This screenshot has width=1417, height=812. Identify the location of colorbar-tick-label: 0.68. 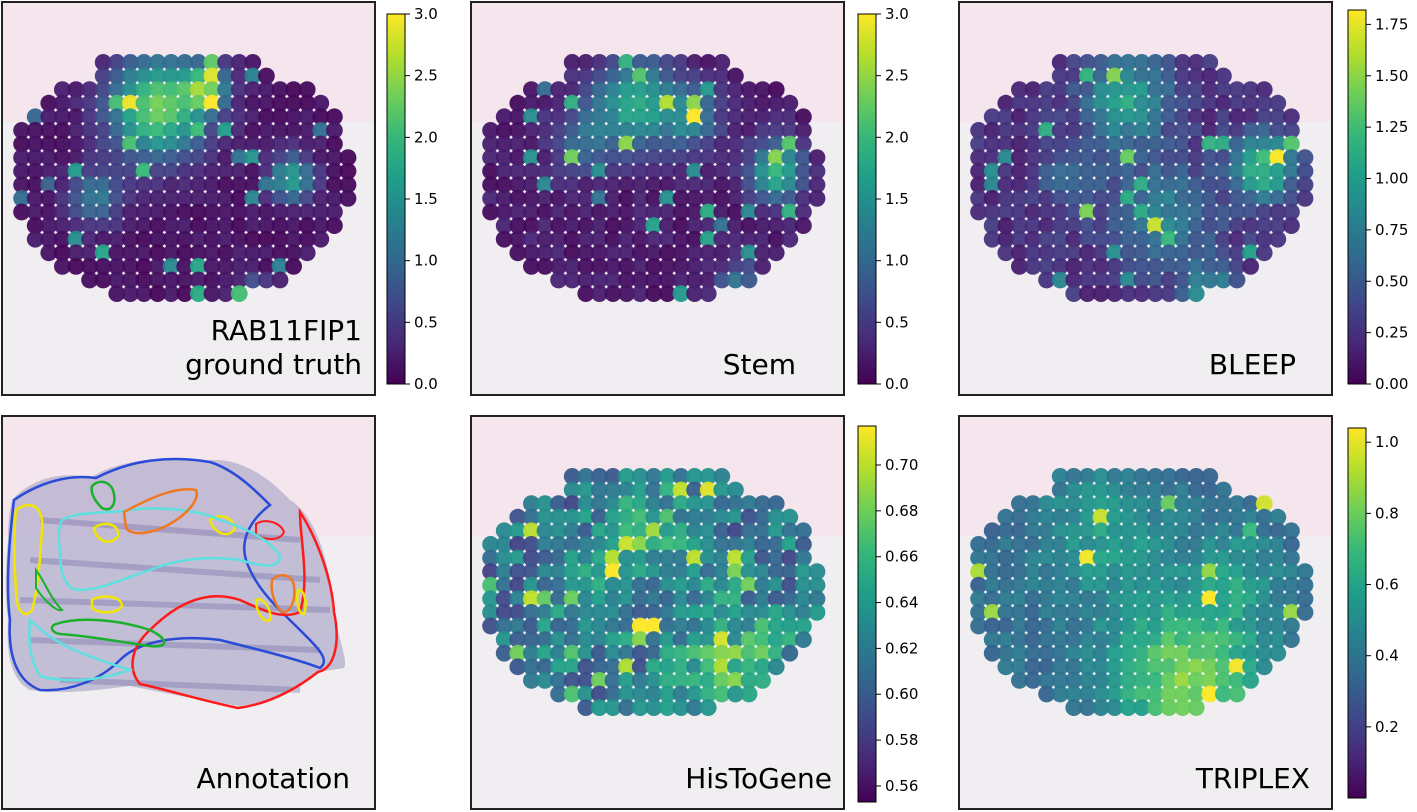
(901, 511).